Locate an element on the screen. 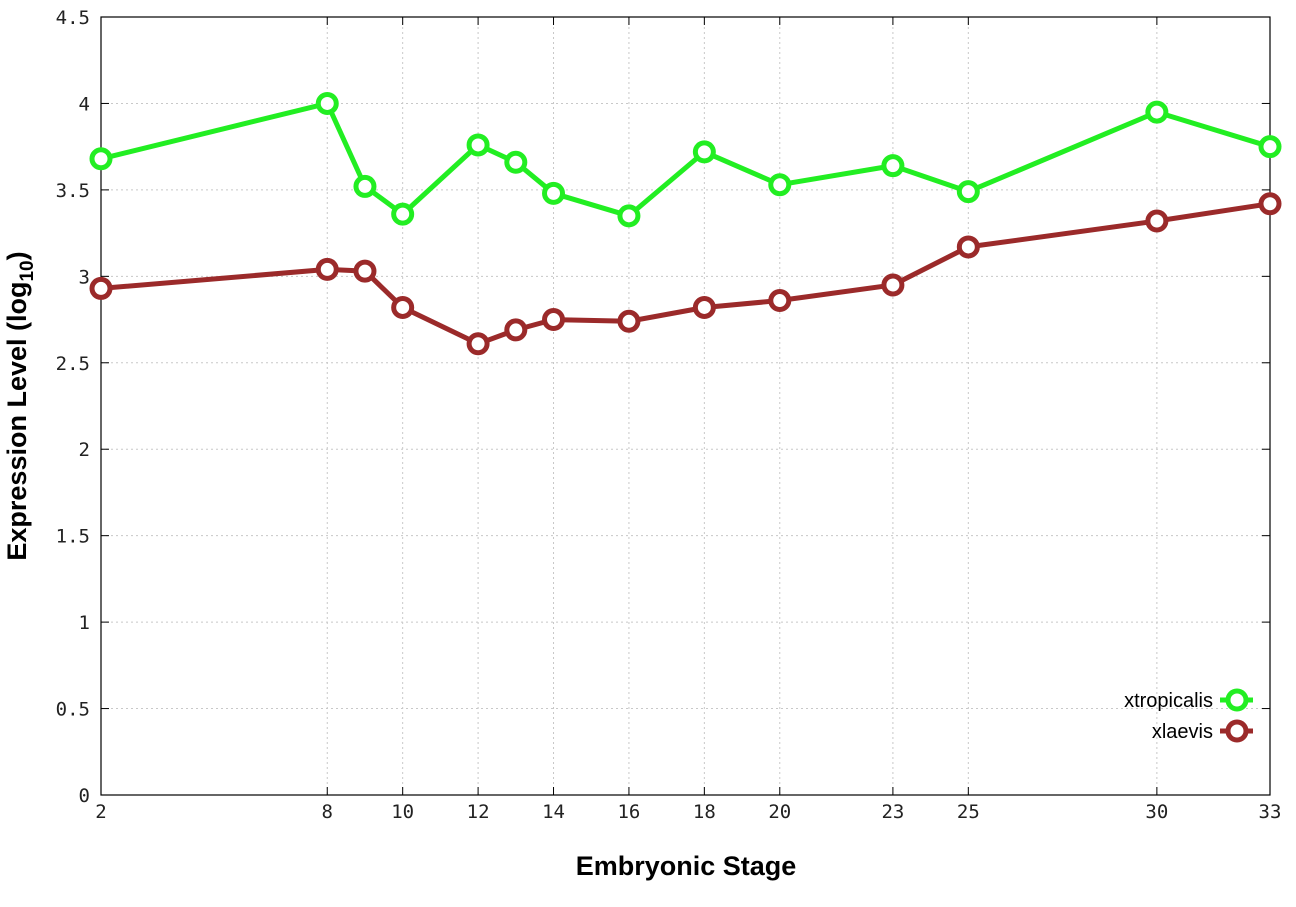  y-tick-label: 3.5 is located at coordinates (73, 191).